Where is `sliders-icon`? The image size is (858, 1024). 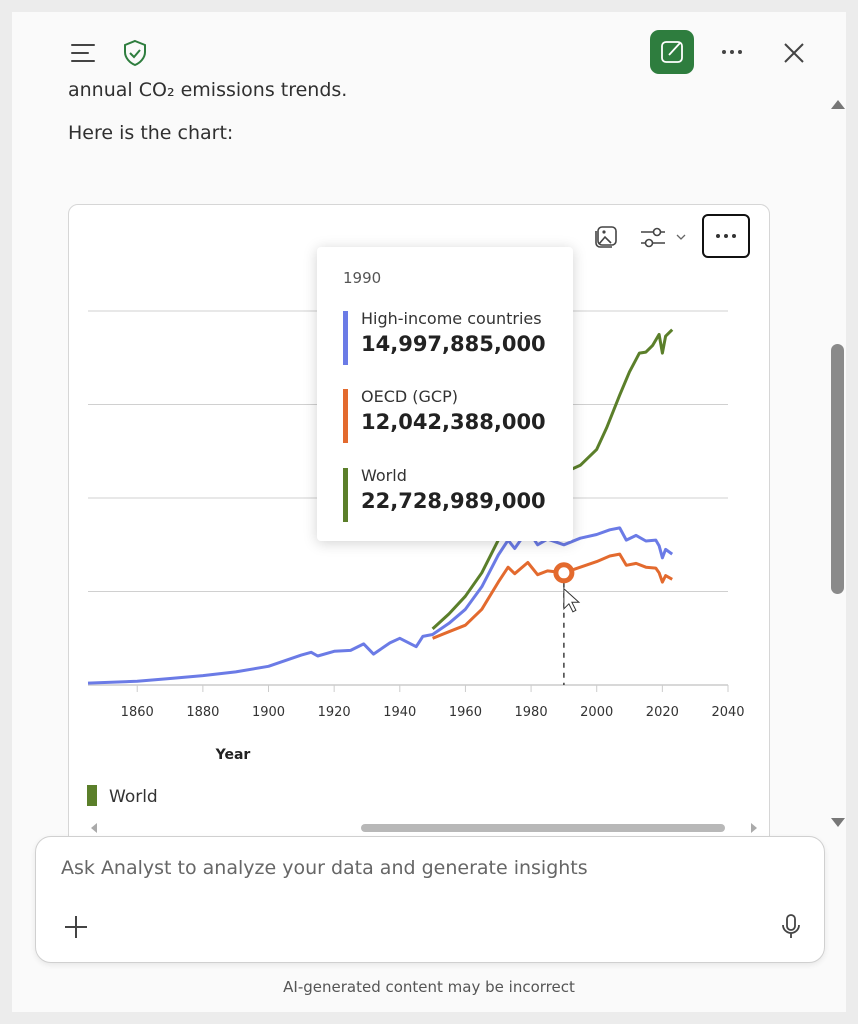
sliders-icon is located at coordinates (663, 237).